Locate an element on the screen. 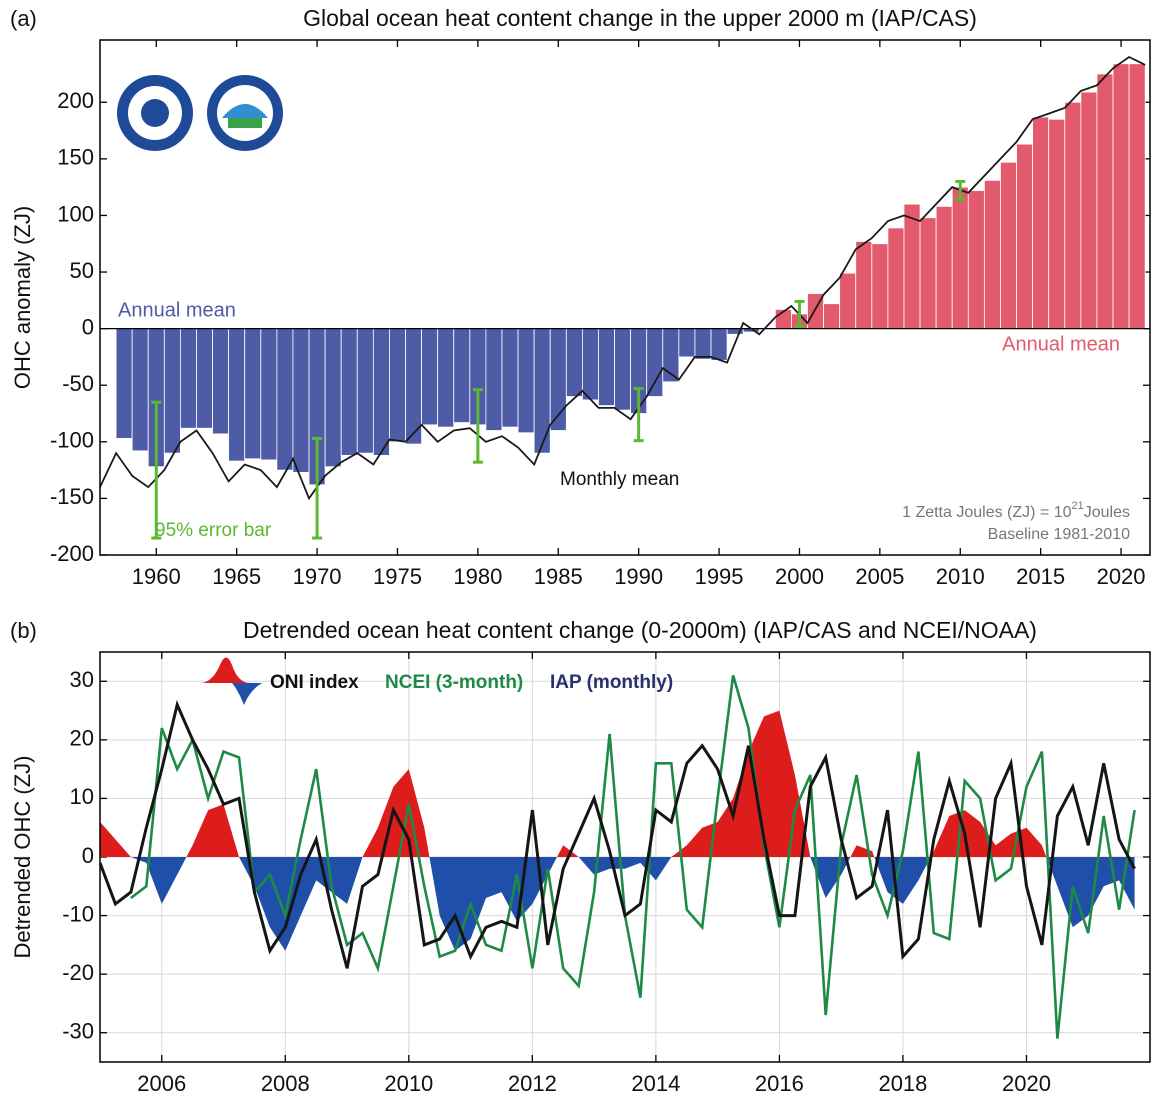 The image size is (1157, 1095). unit-note-exponent: 21 is located at coordinates (1078, 506).